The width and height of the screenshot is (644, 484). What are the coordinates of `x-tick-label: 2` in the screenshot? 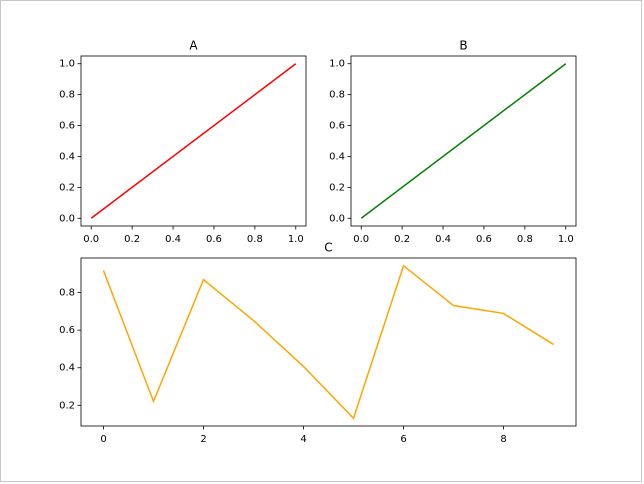 It's located at (203, 439).